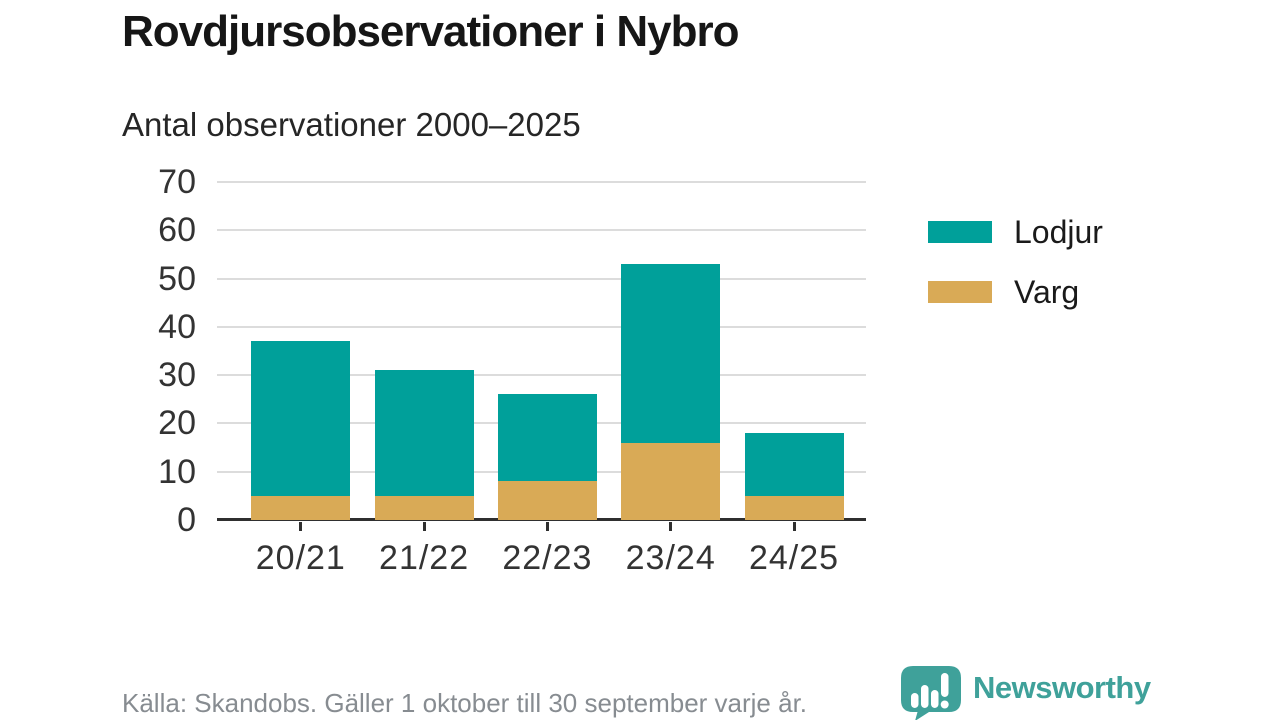  Describe the element at coordinates (915, 700) in the screenshot. I see `logo-bar-small` at that location.